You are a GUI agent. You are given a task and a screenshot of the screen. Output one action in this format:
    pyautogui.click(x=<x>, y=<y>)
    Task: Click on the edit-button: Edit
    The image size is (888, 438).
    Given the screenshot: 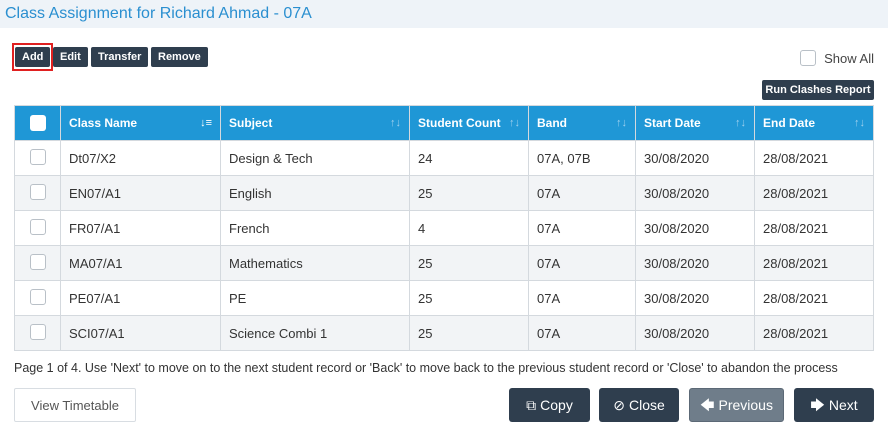 What is the action you would take?
    pyautogui.click(x=70, y=57)
    